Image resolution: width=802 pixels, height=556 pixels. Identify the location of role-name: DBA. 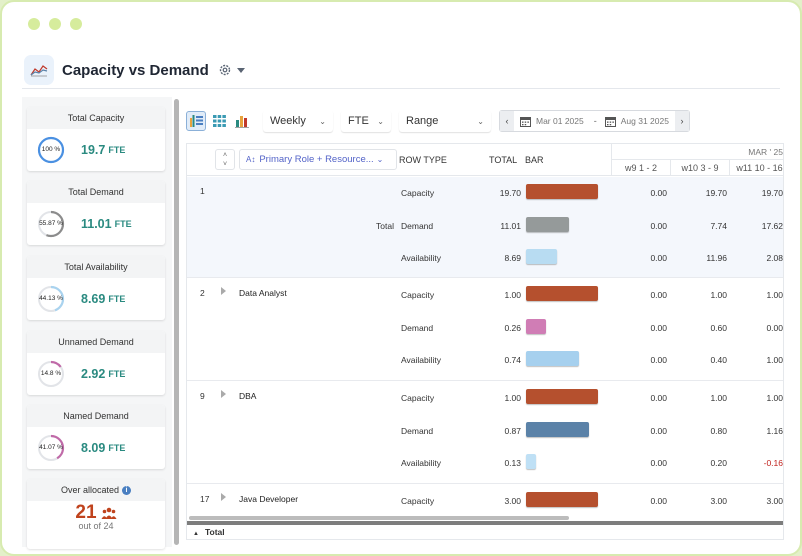
(248, 396).